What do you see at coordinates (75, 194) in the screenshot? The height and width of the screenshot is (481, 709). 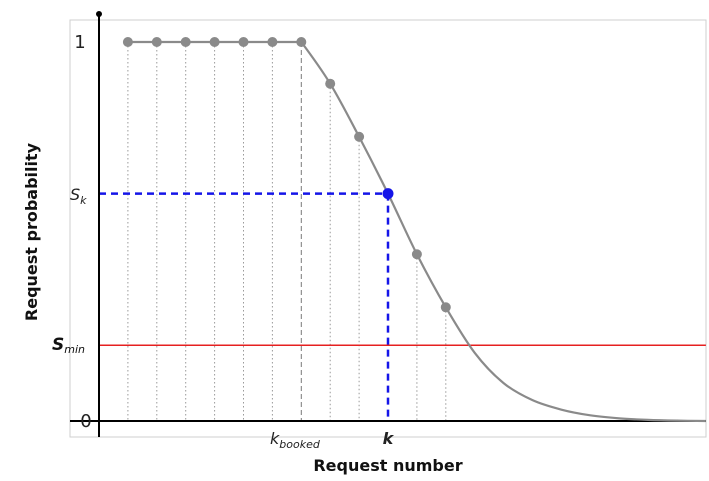 I see `sk-main: S` at bounding box center [75, 194].